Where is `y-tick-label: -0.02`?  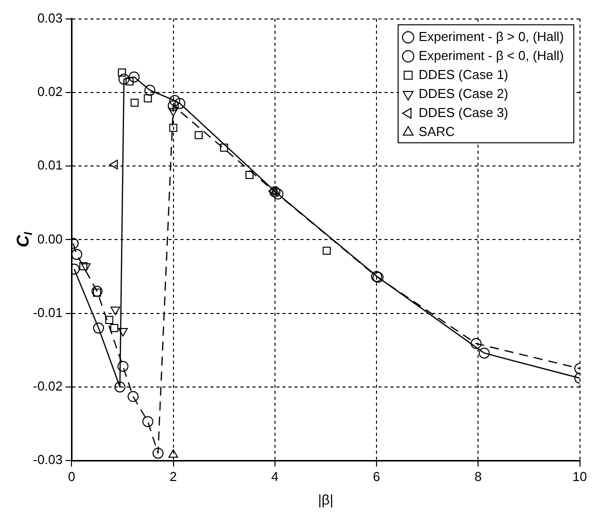
y-tick-label: -0.02 is located at coordinates (47, 386).